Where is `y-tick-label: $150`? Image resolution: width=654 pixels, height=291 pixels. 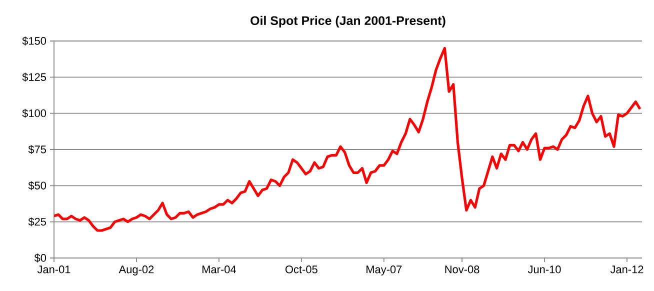 y-tick-label: $150 is located at coordinates (34, 41).